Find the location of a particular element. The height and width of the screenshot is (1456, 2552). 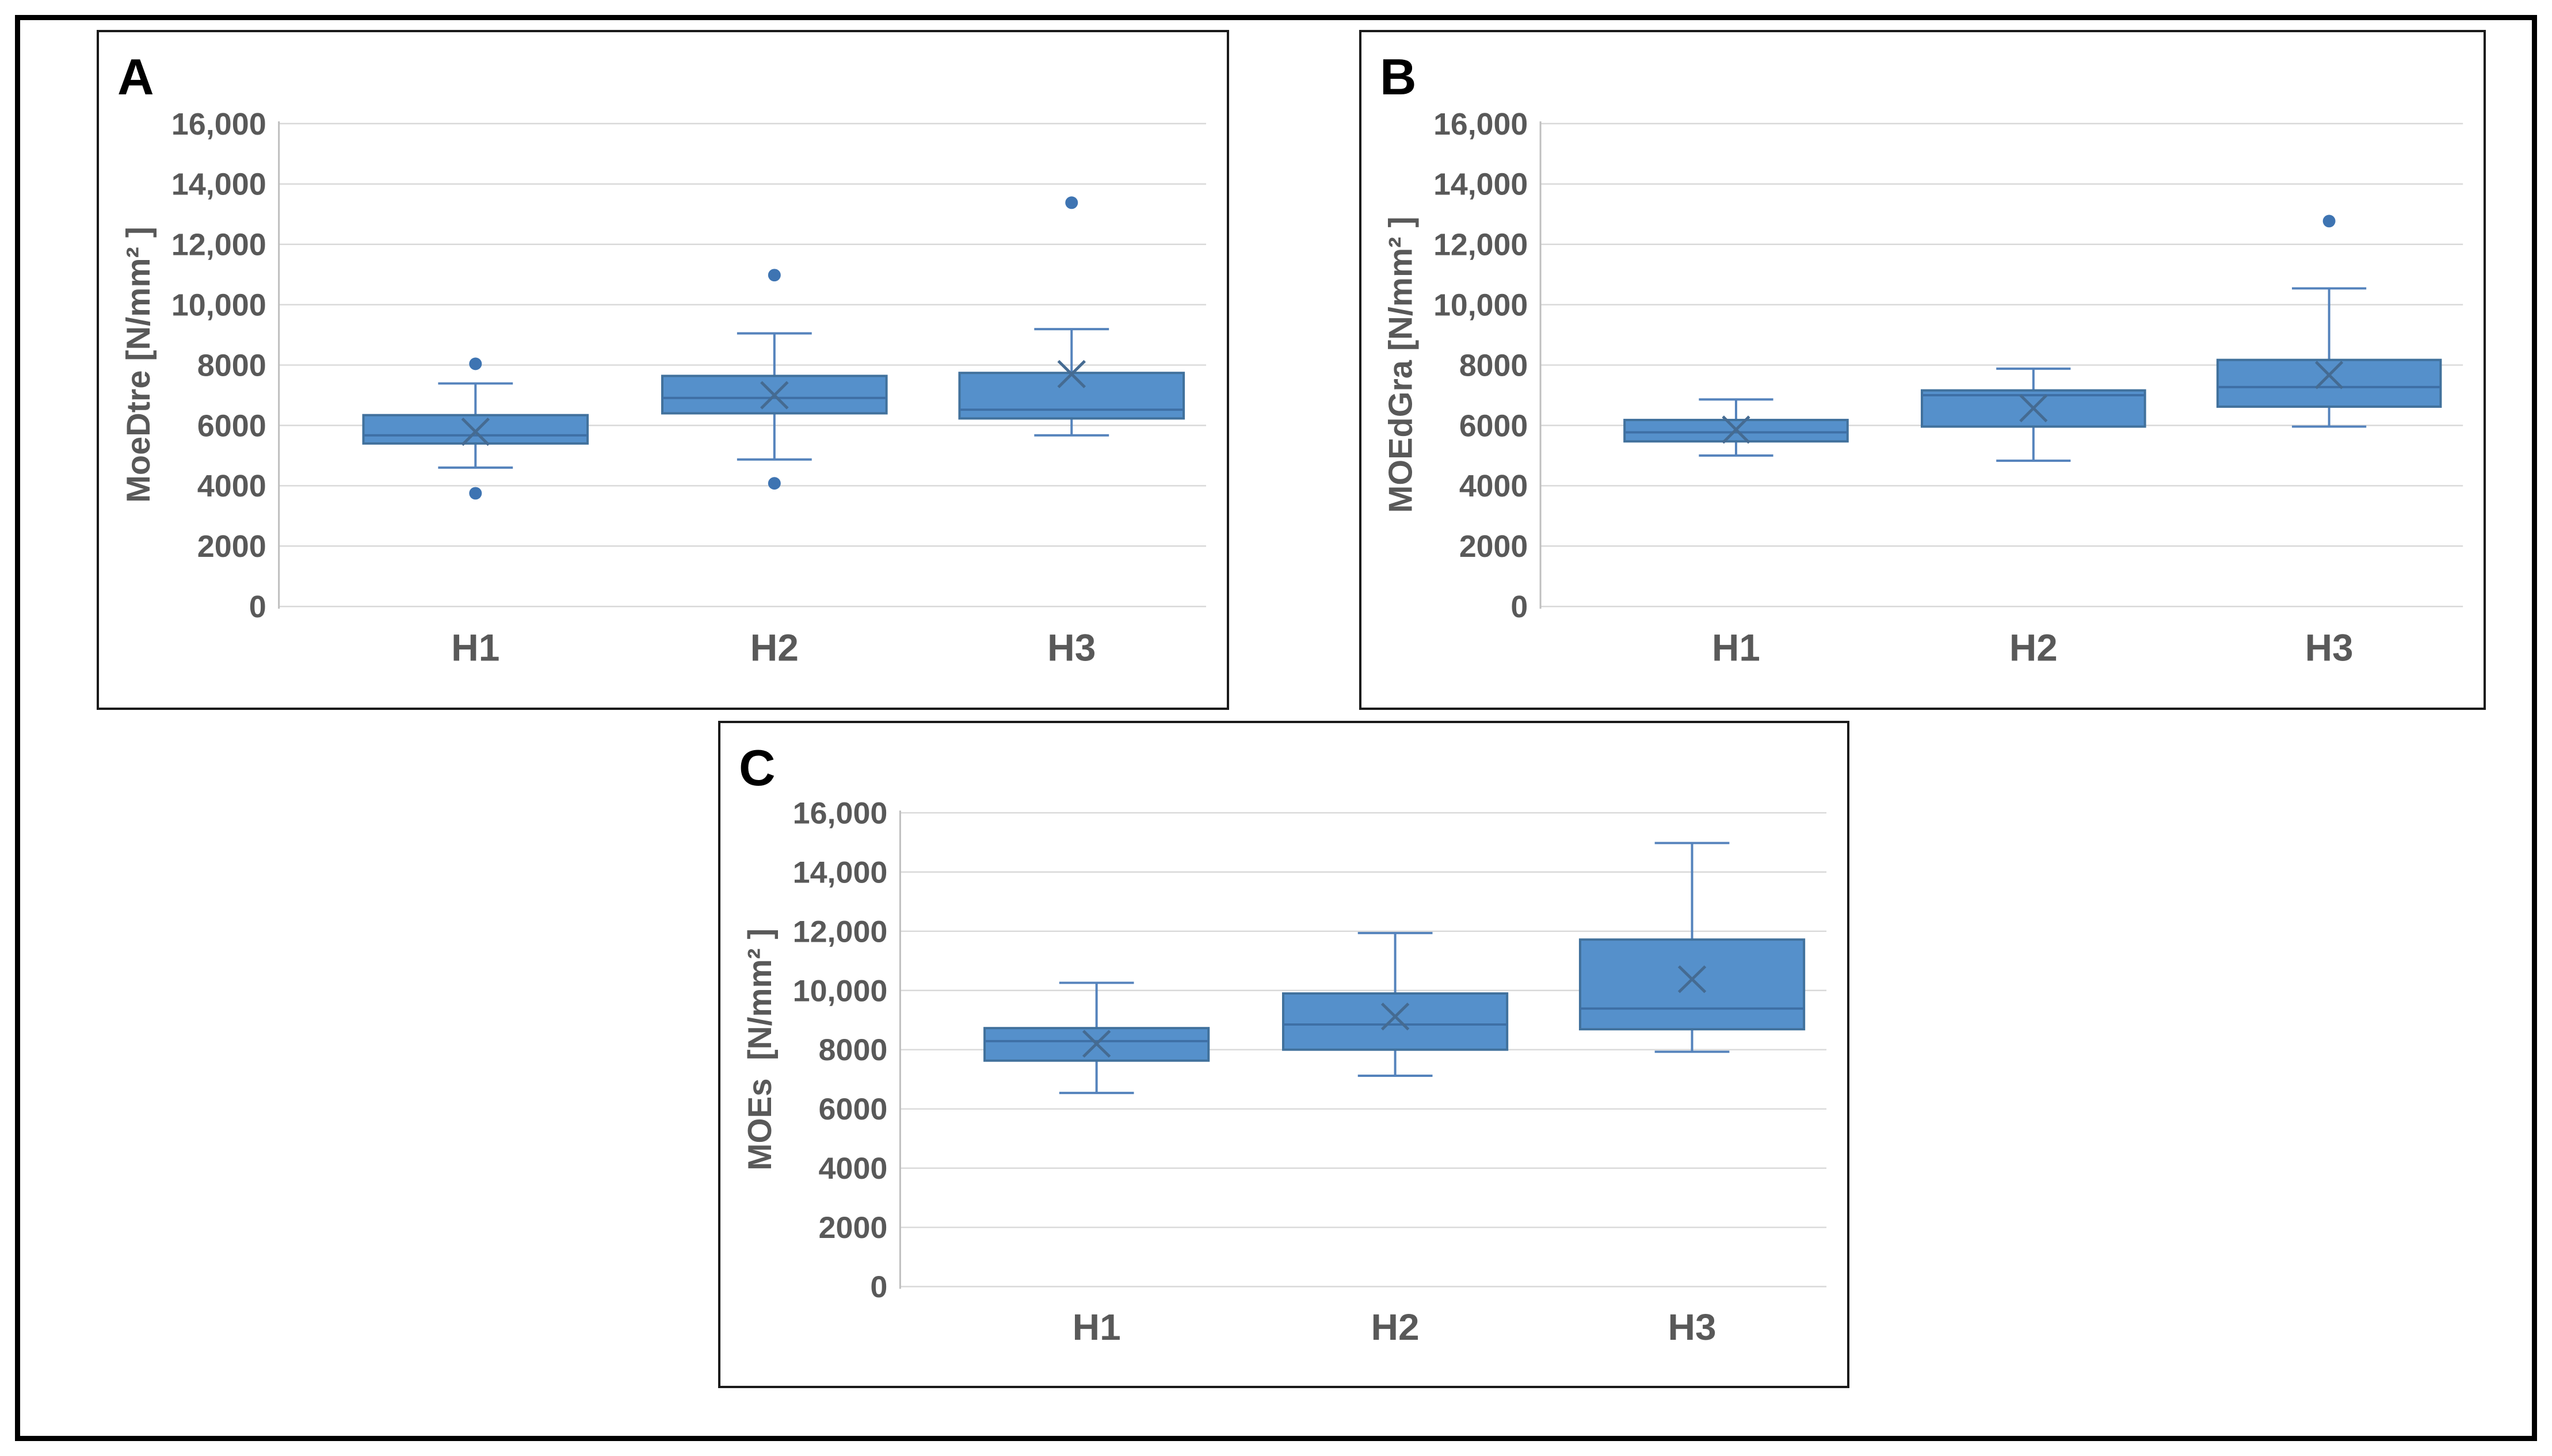

y-axis-title: MOEdGra [N/mm² ] is located at coordinates (1400, 364).